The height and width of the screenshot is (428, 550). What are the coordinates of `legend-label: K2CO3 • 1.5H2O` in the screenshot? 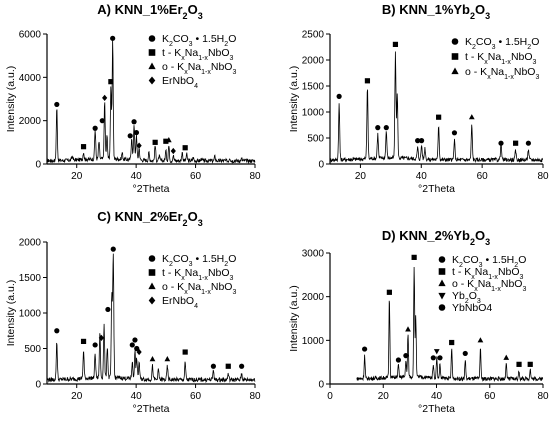 It's located at (489, 261).